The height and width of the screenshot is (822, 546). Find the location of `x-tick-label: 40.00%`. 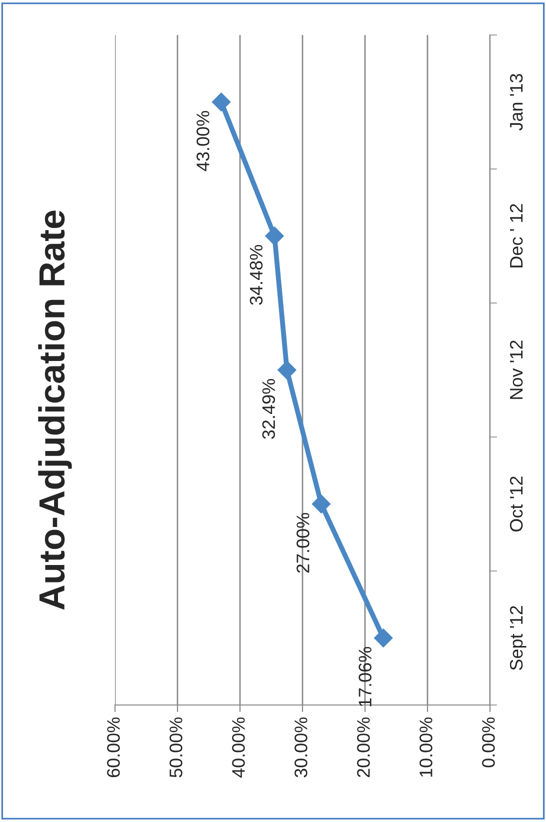

x-tick-label: 40.00% is located at coordinates (238, 747).